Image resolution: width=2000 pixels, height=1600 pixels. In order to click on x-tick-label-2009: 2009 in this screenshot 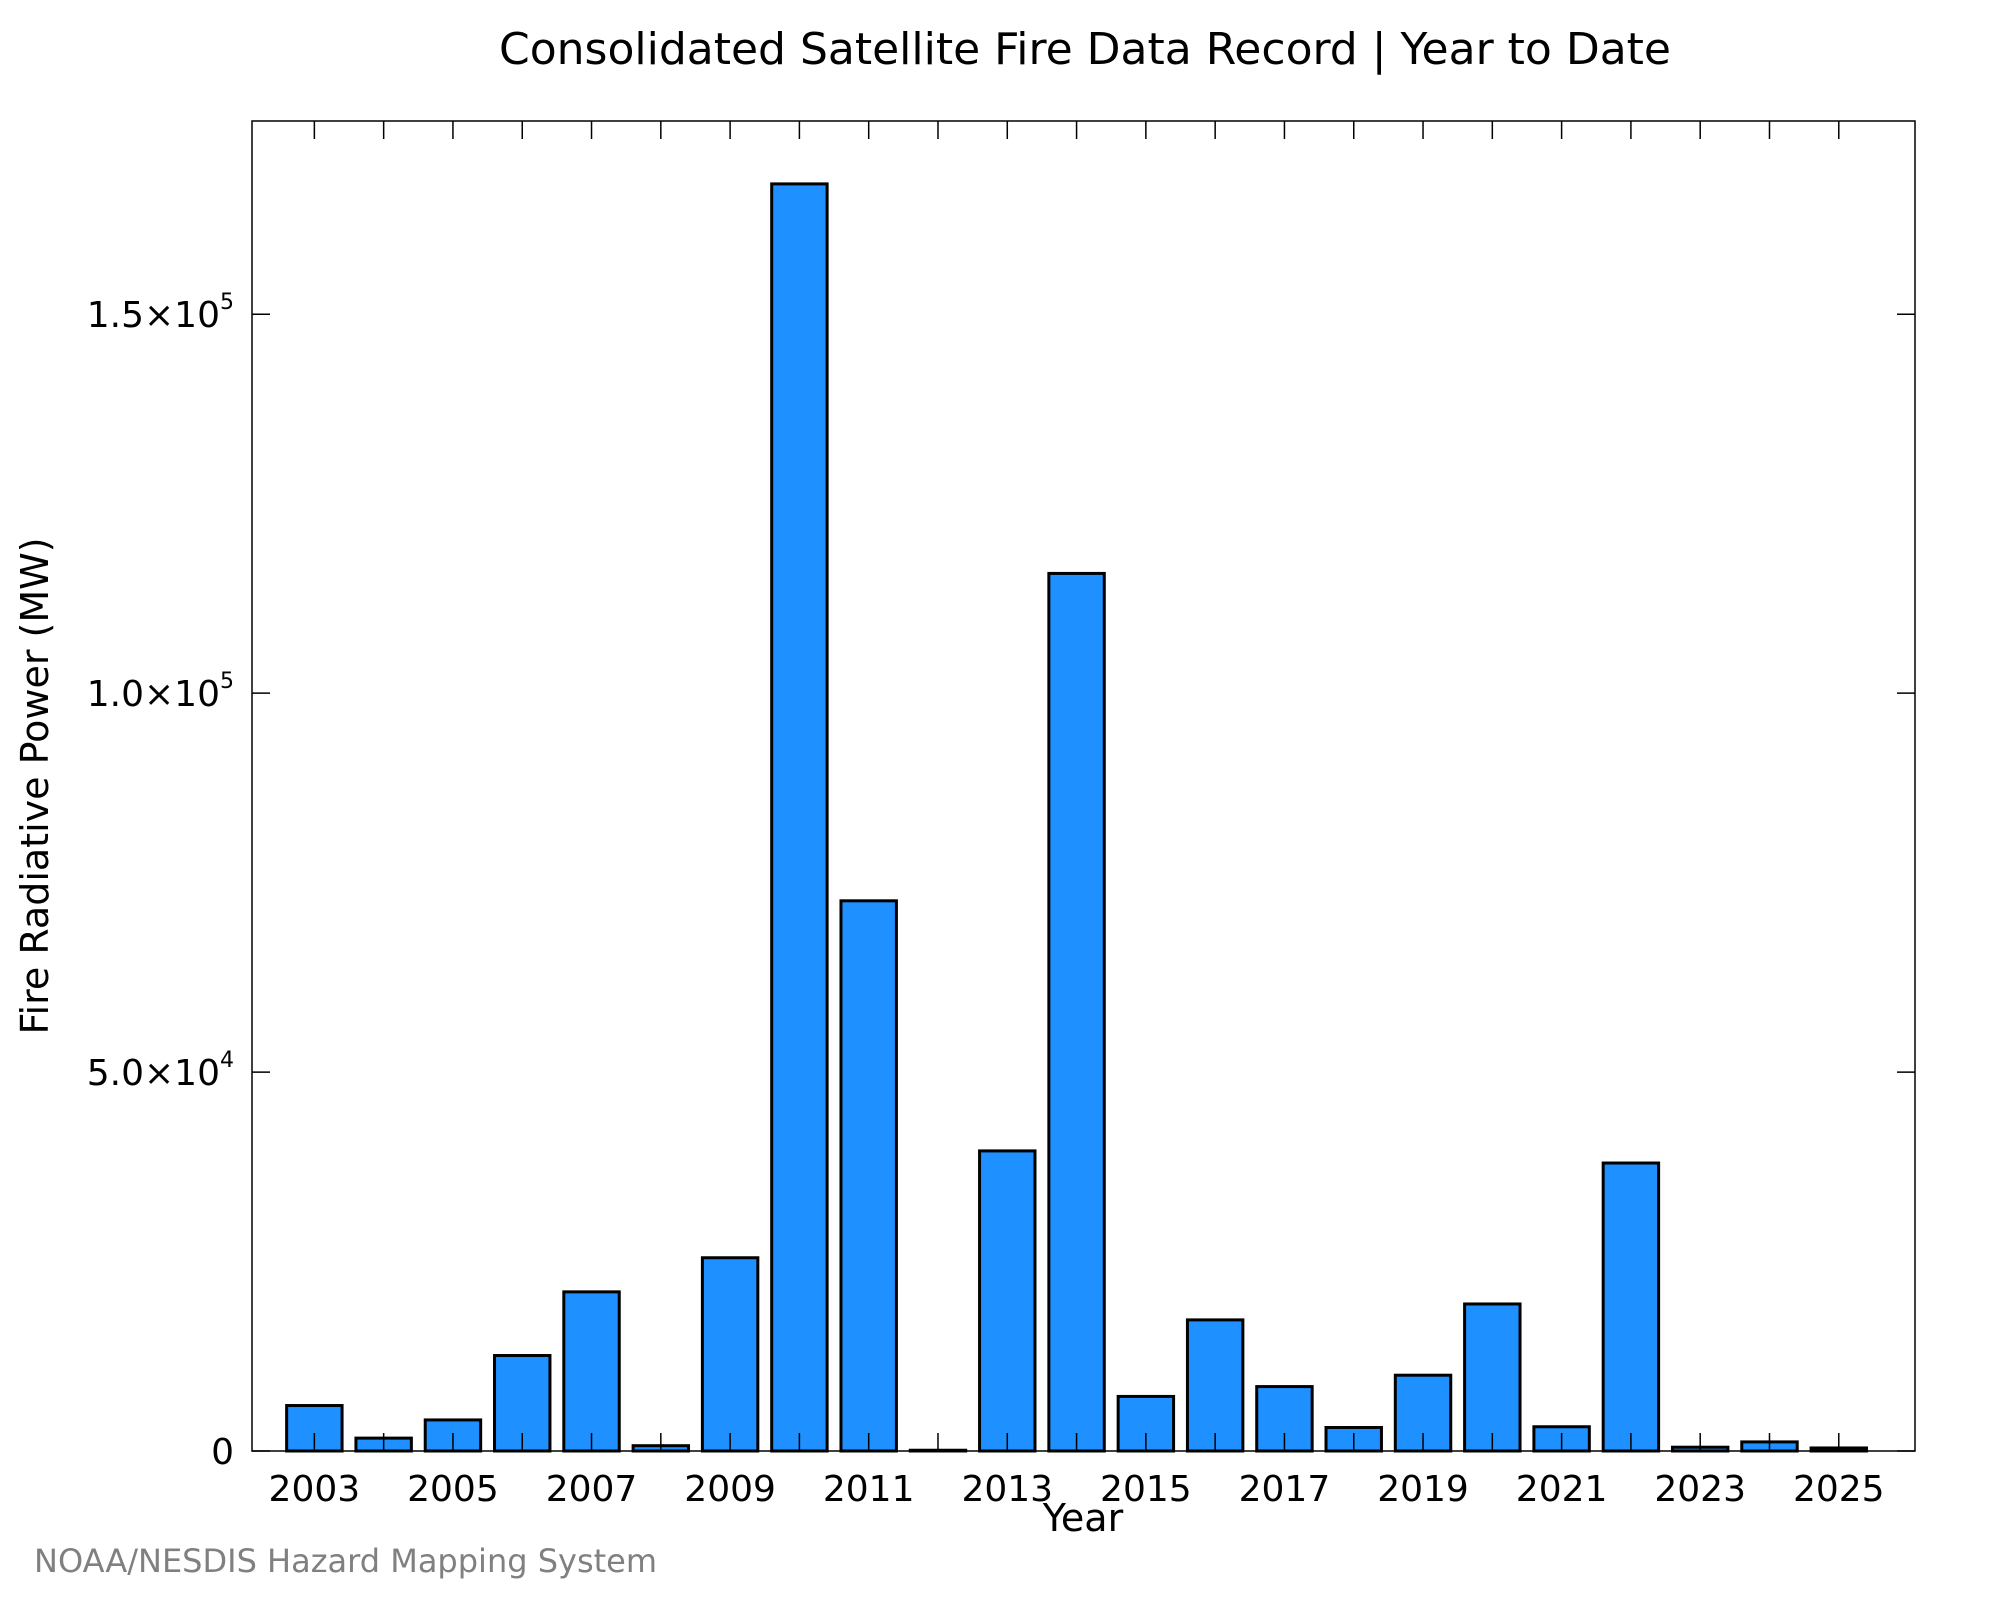, I will do `click(730, 1489)`.